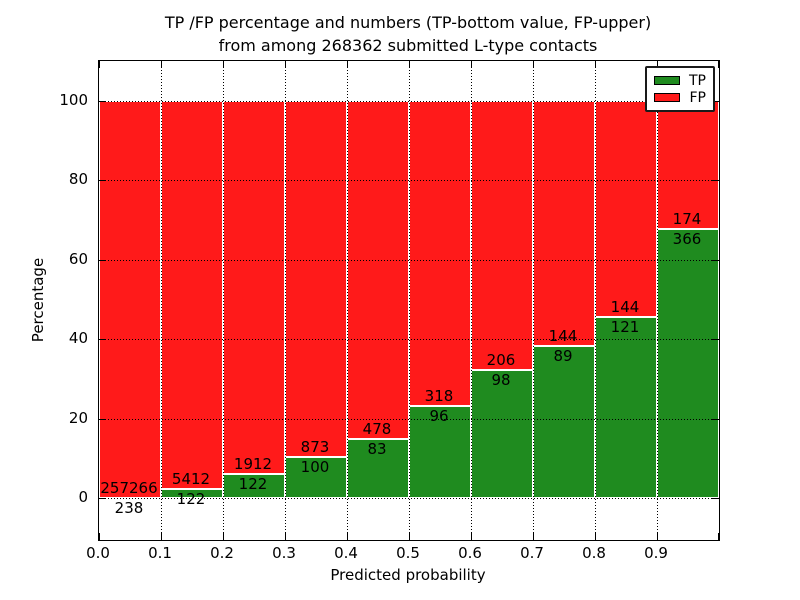 This screenshot has height=600, width=800. I want to click on legend-row: FP, so click(680, 98).